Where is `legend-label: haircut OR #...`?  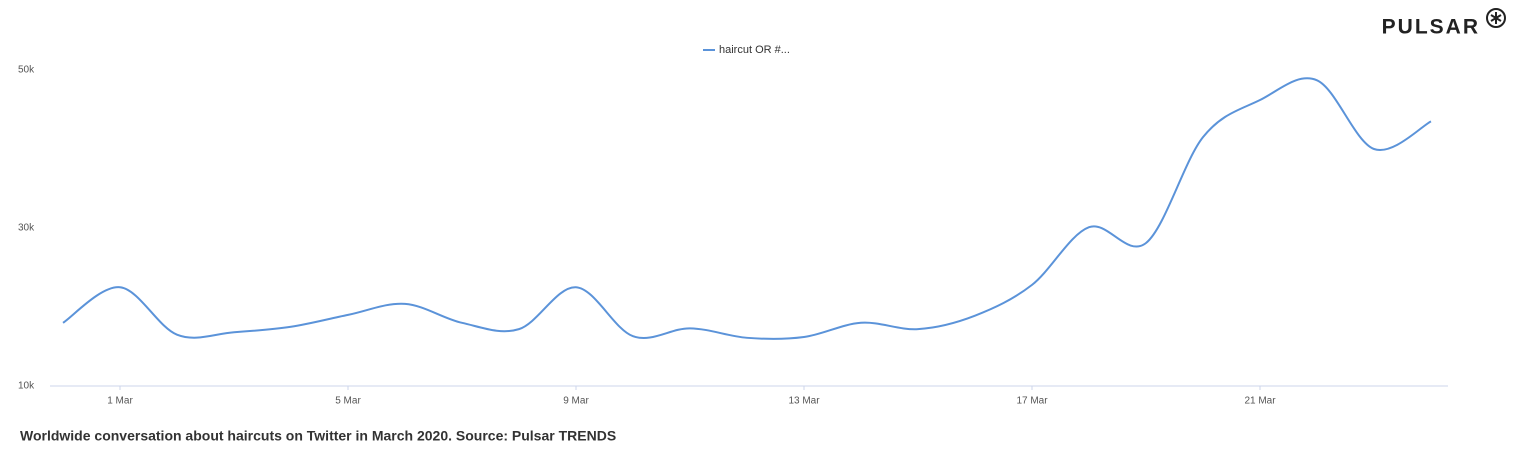
legend-label: haircut OR #... is located at coordinates (754, 50).